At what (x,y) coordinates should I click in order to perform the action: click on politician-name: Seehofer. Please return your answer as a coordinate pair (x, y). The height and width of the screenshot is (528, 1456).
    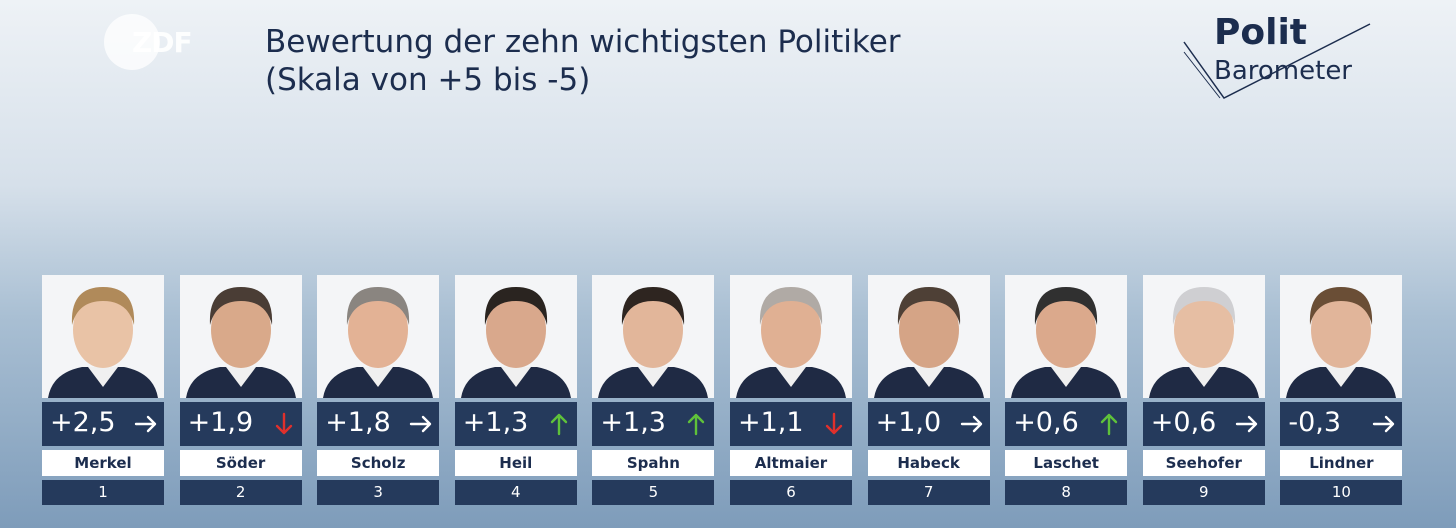
    Looking at the image, I should click on (1203, 463).